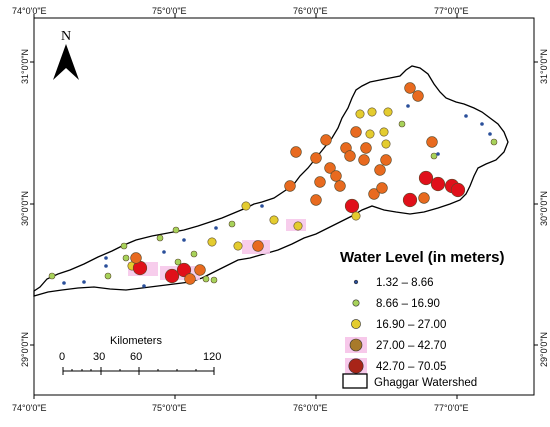  What do you see at coordinates (355, 381) in the screenshot?
I see `legend-watershed-swatch` at bounding box center [355, 381].